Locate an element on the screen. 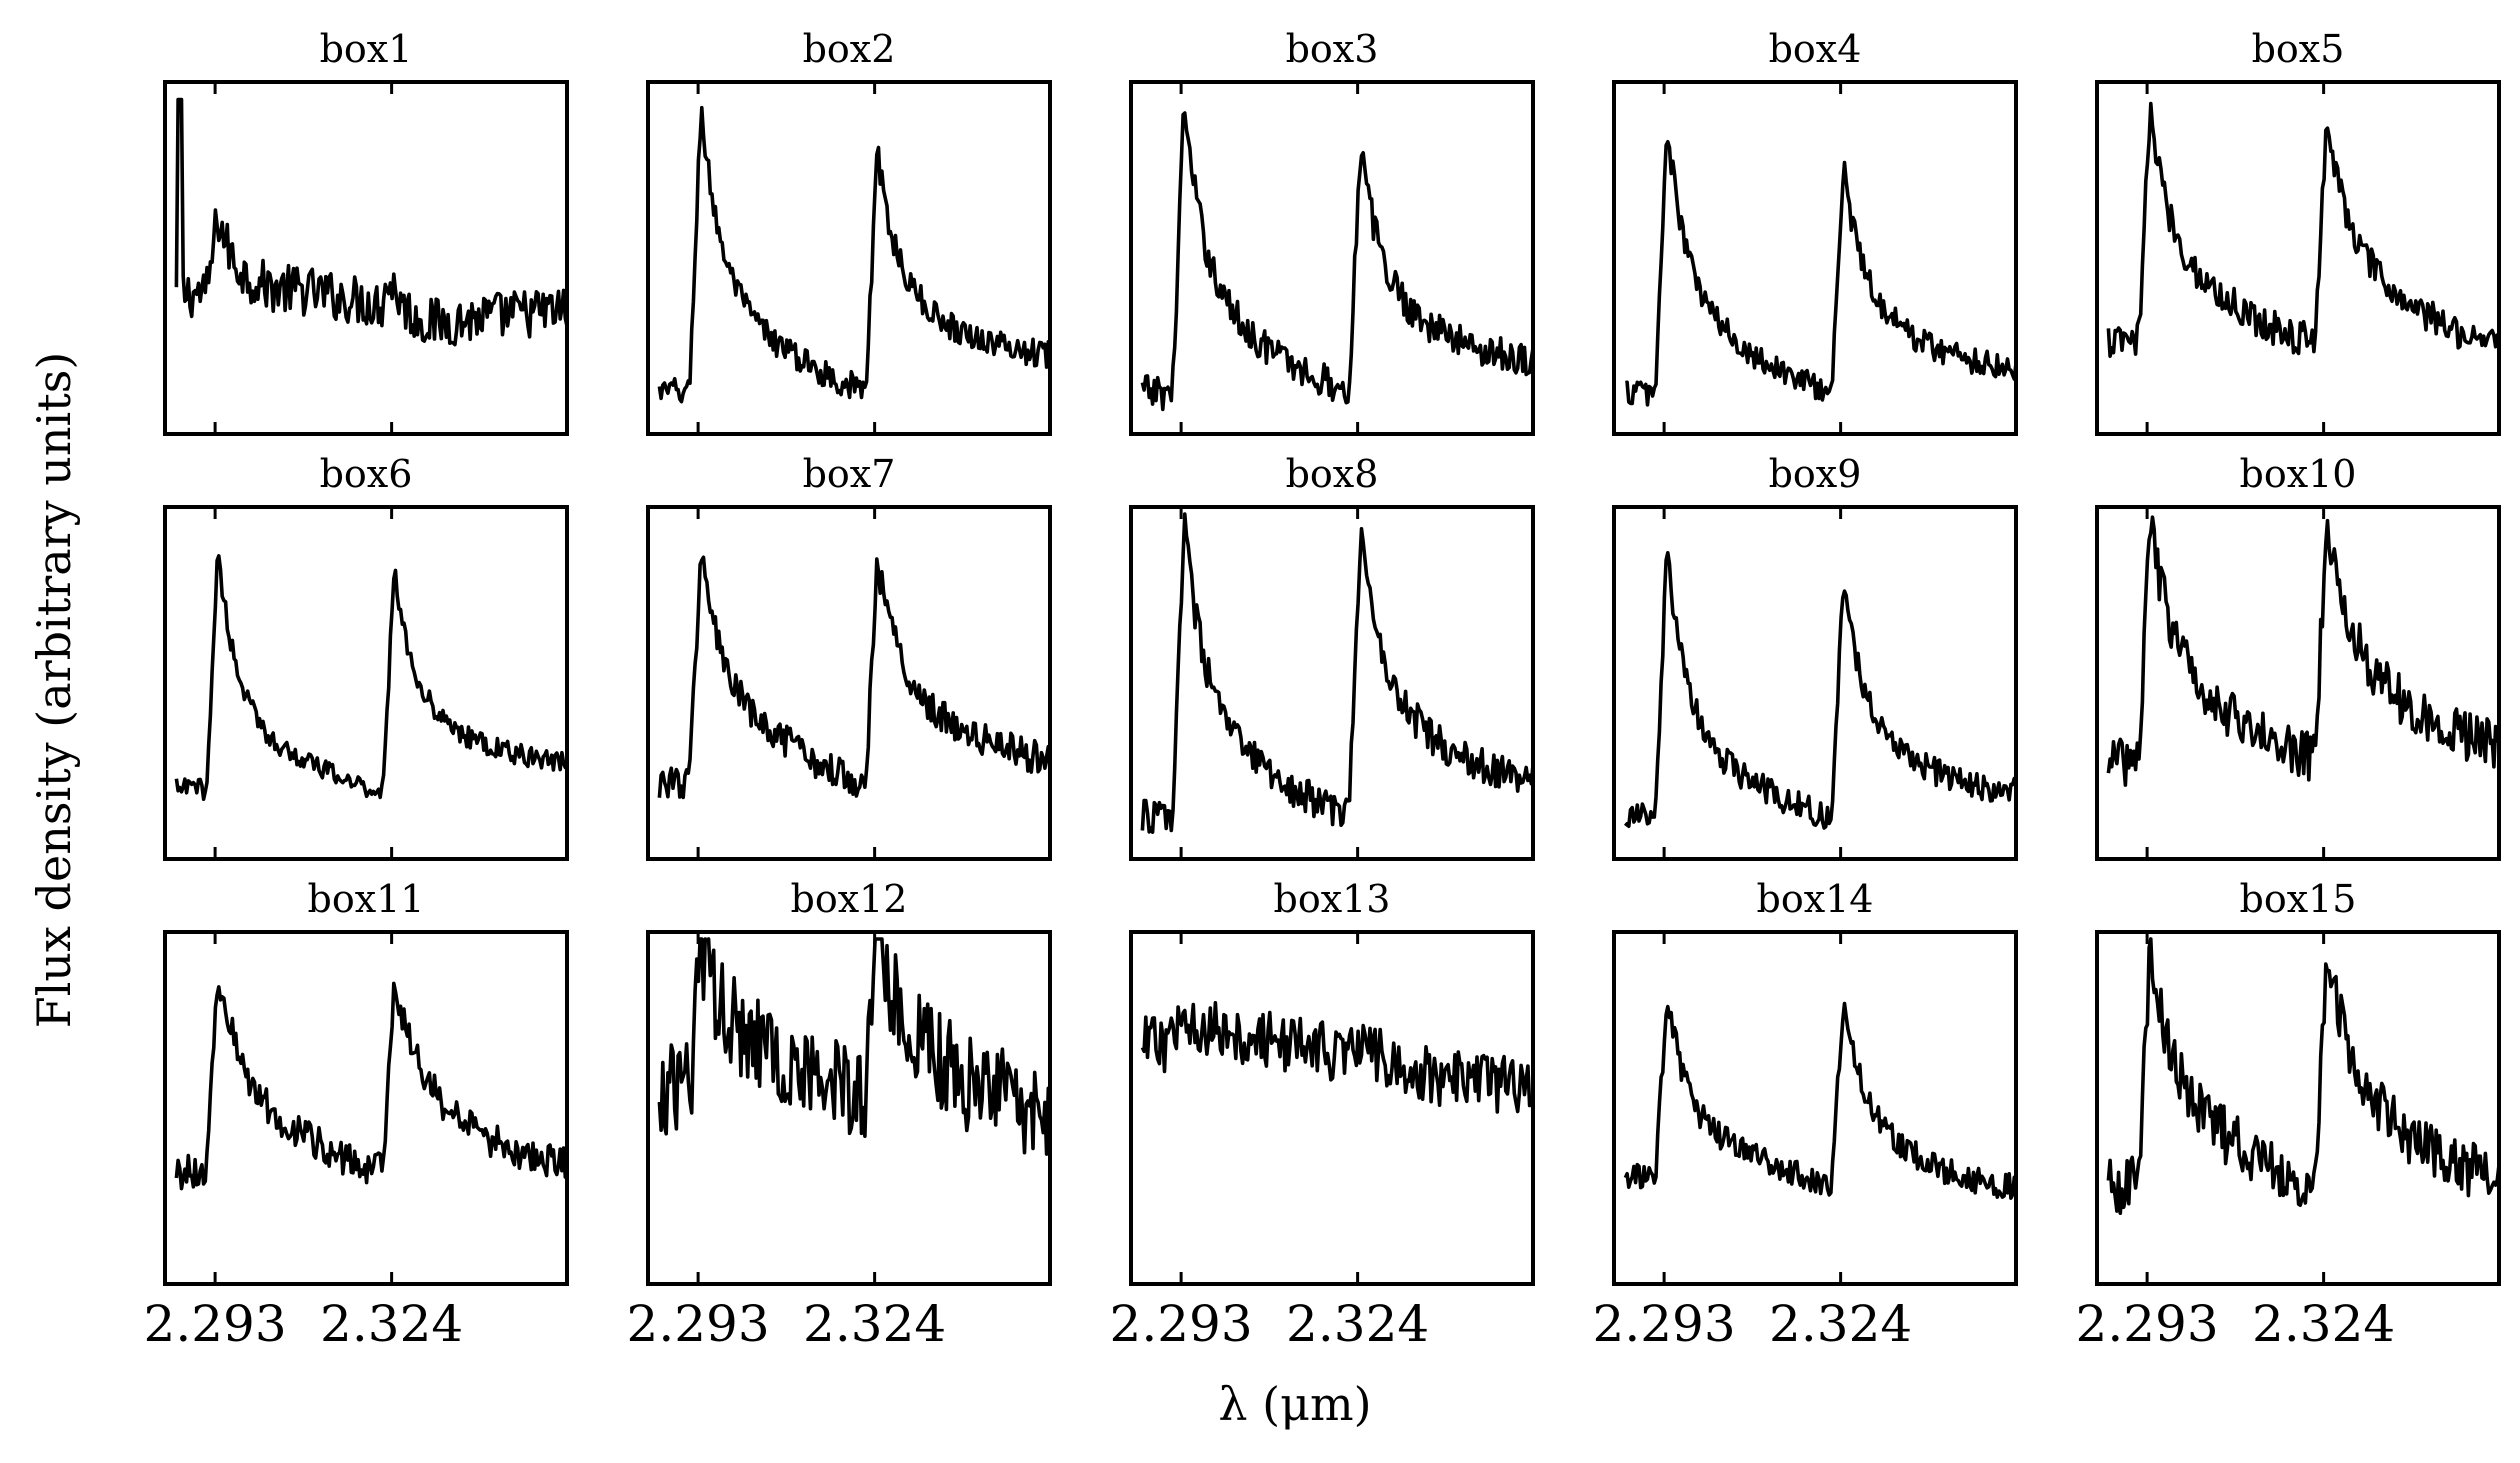  panel-box3: box3 is located at coordinates (1332, 231).